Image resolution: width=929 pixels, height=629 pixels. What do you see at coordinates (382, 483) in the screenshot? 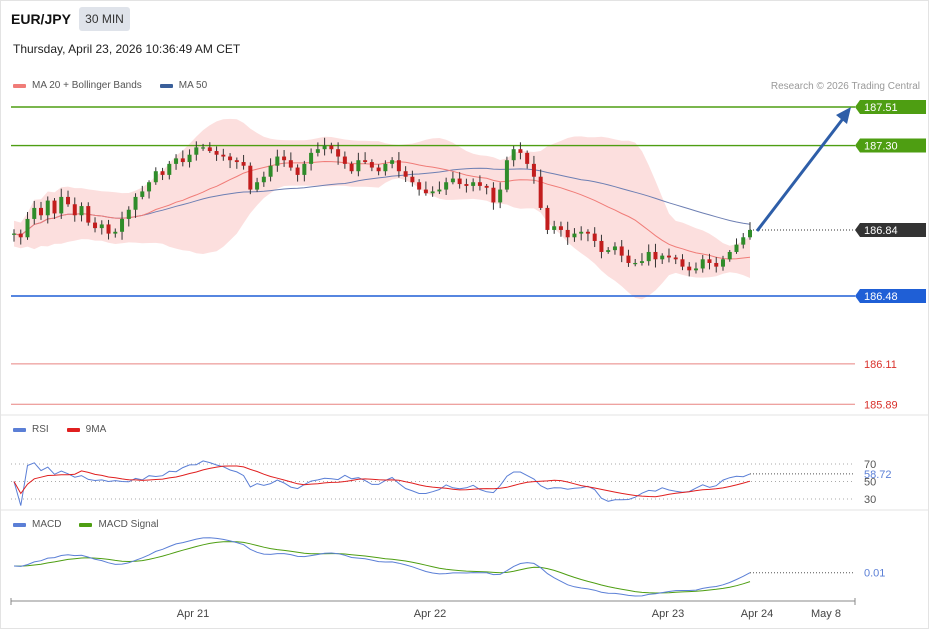
I see `rsi-line` at bounding box center [382, 483].